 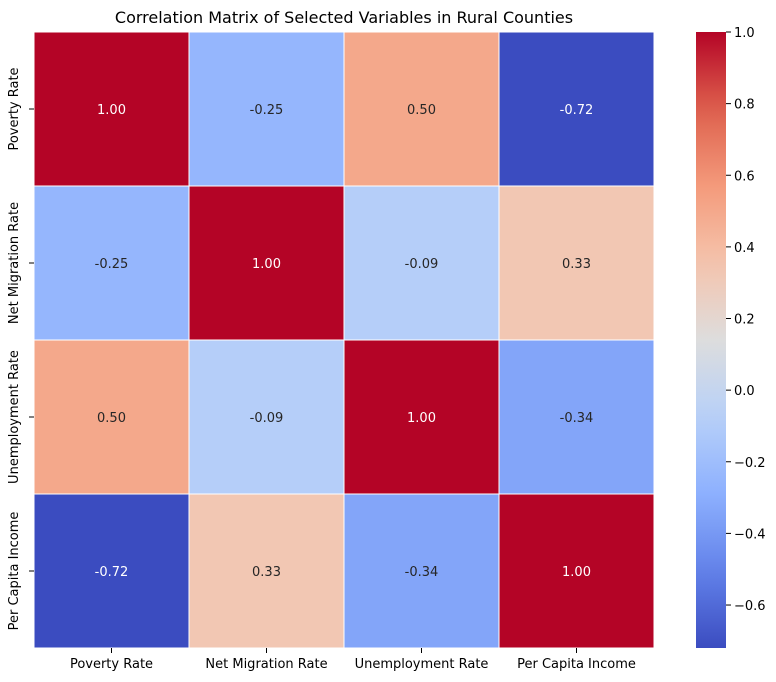 What do you see at coordinates (14, 108) in the screenshot?
I see `y-tick-label: Poverty Rate` at bounding box center [14, 108].